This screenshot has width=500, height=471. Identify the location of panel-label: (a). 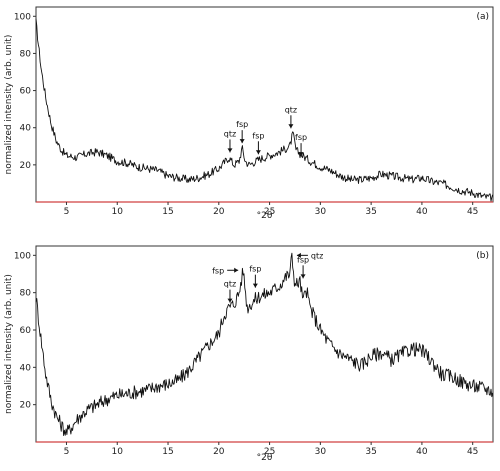
(482, 17).